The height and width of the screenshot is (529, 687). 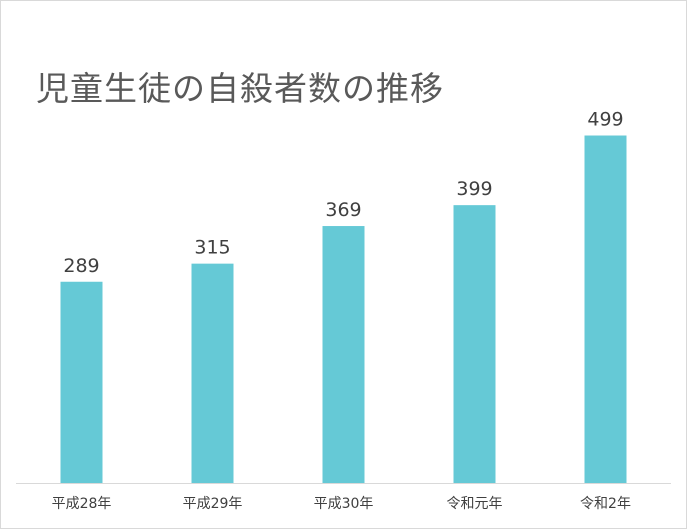 What do you see at coordinates (212, 248) in the screenshot?
I see `value-label-2: 315` at bounding box center [212, 248].